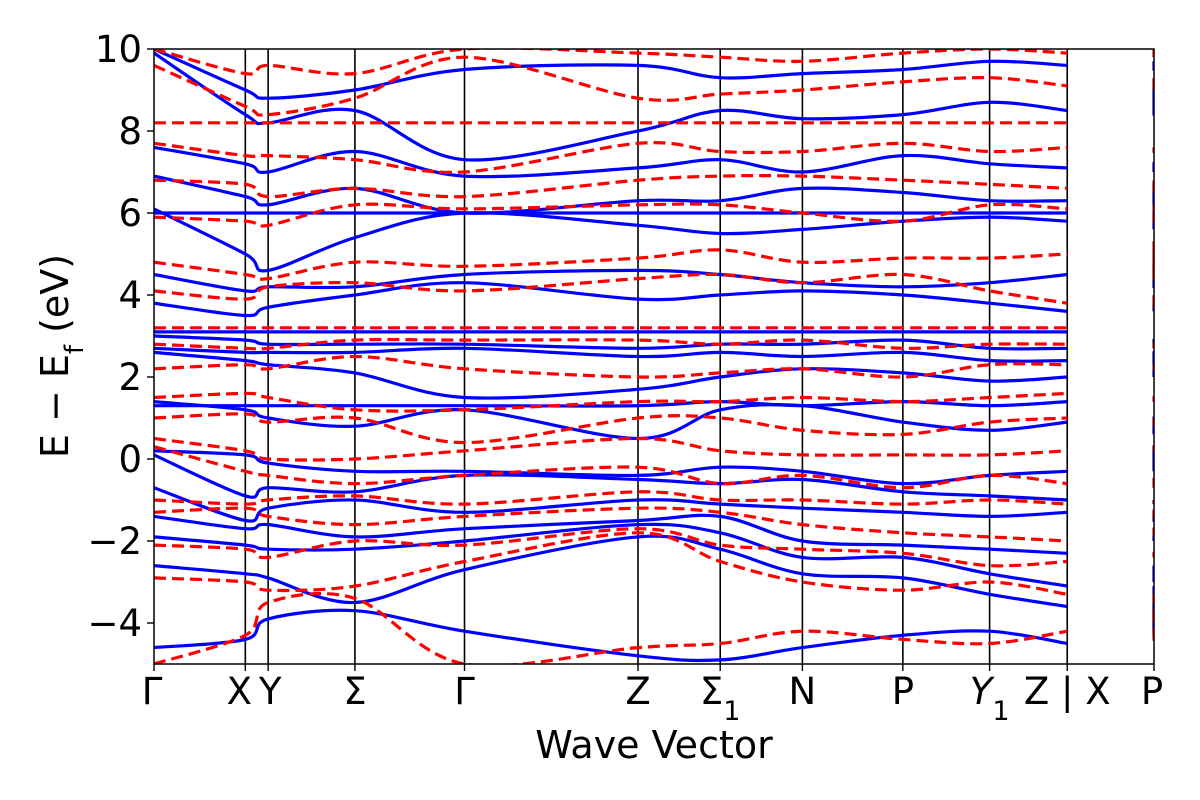 This screenshot has width=1200, height=800. I want to click on y-axis-label-subscript: f, so click(75, 349).